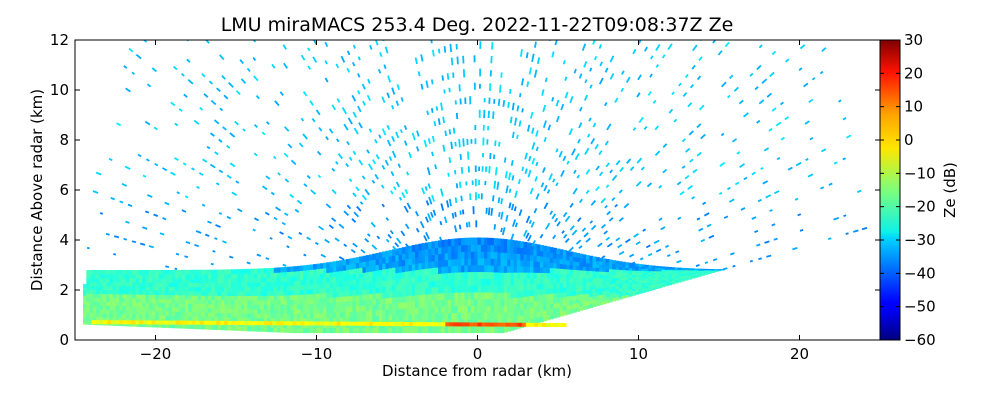 This screenshot has width=1000, height=400. I want to click on x-tick-label: 0, so click(478, 354).